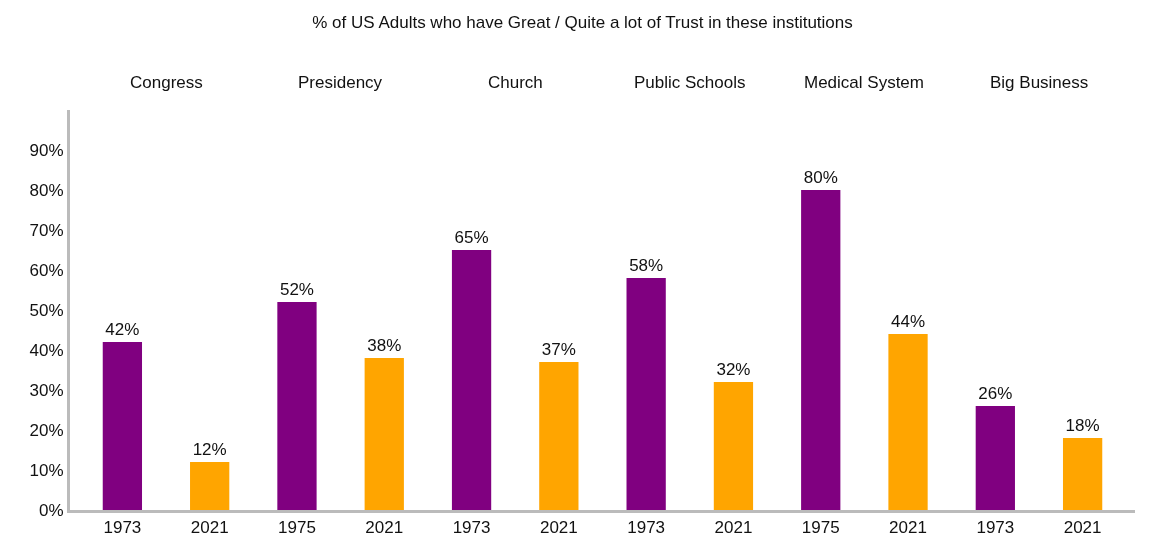  What do you see at coordinates (690, 82) in the screenshot?
I see `text: Public Schools` at bounding box center [690, 82].